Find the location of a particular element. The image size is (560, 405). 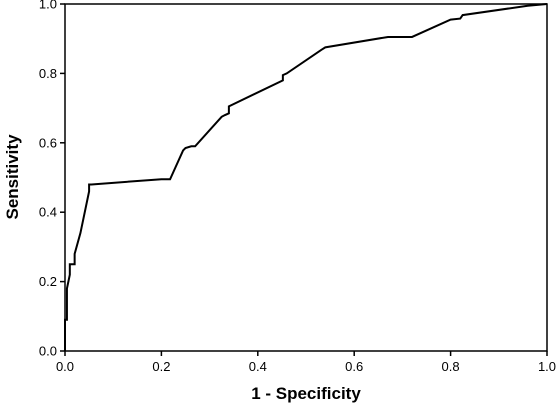

y-tick-label: 0.8 is located at coordinates (48, 73).